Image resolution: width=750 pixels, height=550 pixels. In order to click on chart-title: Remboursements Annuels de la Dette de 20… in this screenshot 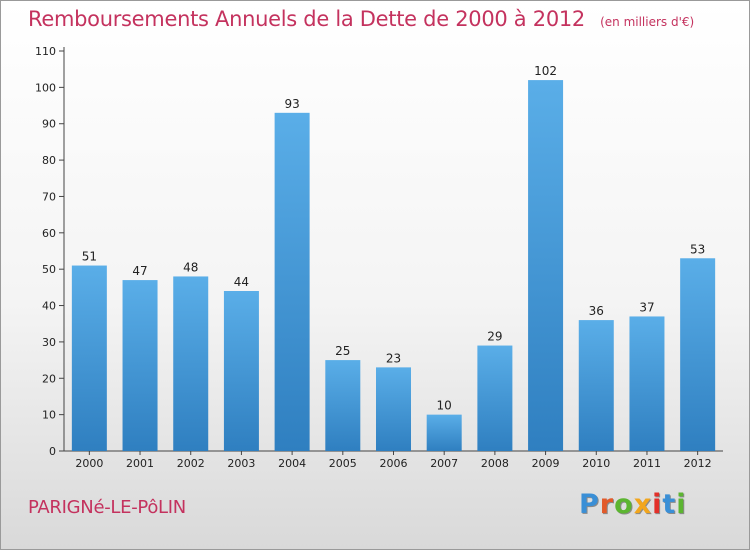, I will do `click(306, 19)`.